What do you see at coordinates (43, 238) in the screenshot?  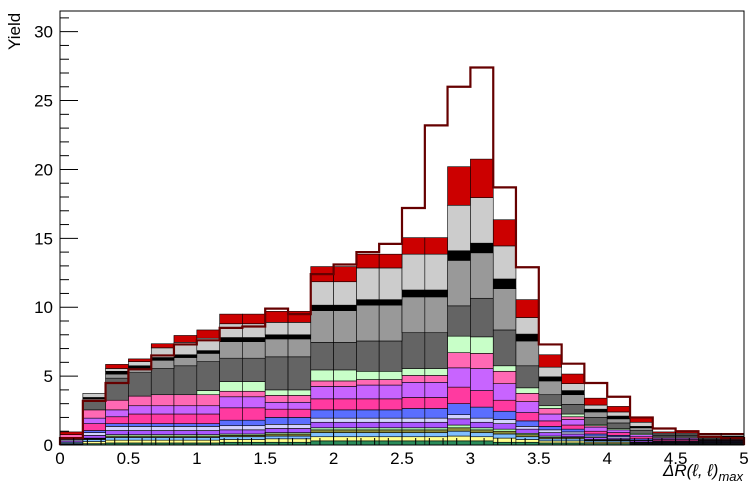 I see `y-tick-label: 15` at bounding box center [43, 238].